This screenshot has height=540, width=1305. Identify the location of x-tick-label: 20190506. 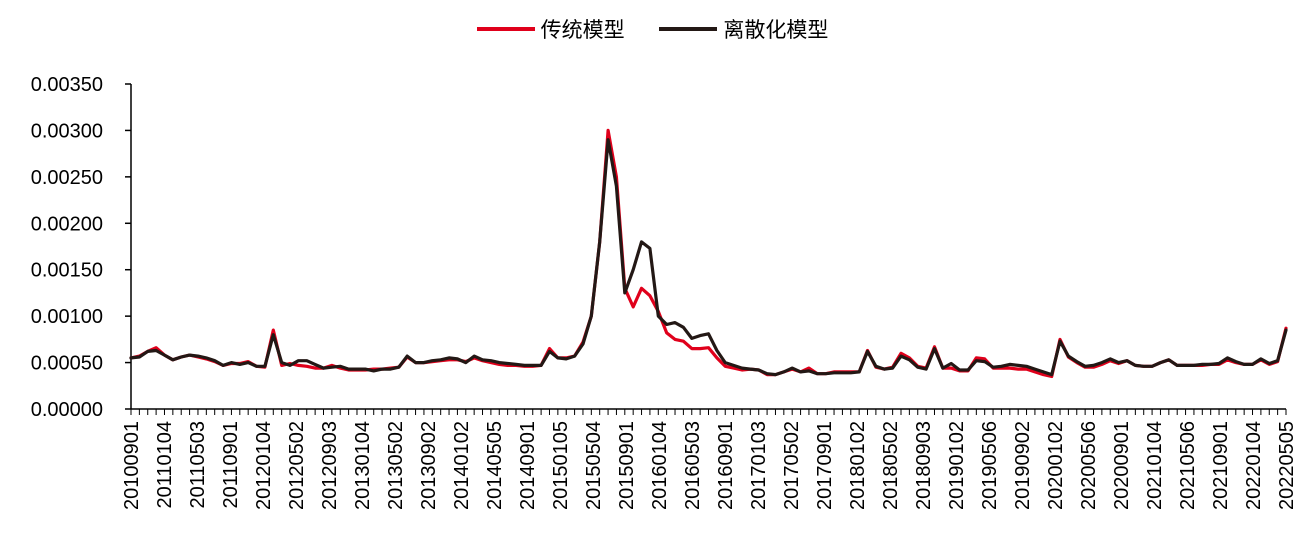
(990, 465).